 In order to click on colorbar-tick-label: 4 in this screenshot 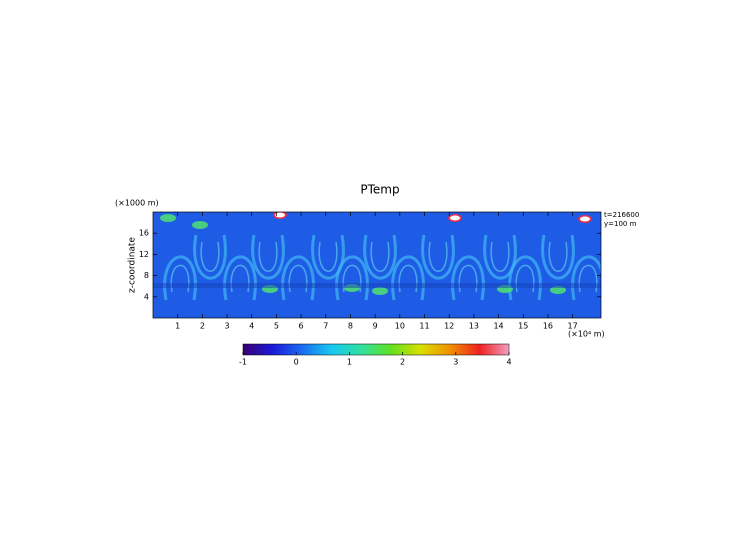, I will do `click(508, 362)`.